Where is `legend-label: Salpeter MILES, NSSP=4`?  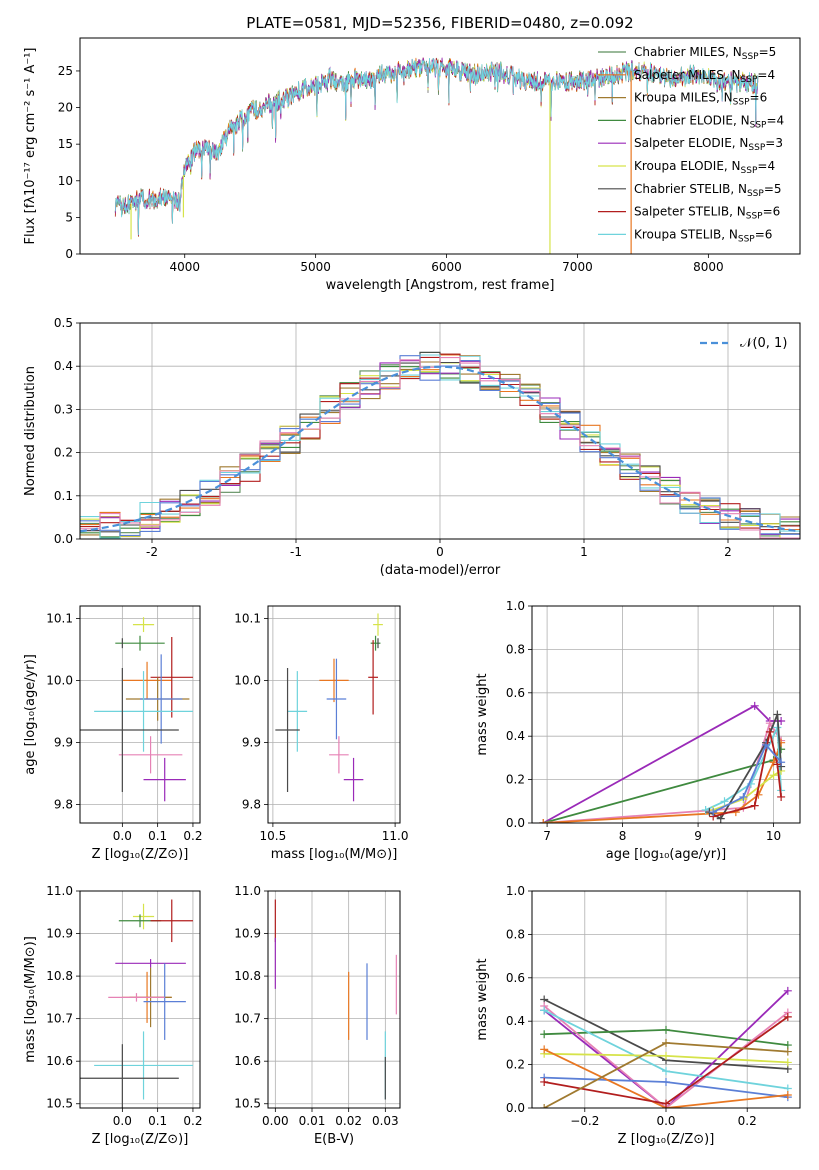 legend-label: Salpeter MILES, NSSP=4 is located at coordinates (704, 76).